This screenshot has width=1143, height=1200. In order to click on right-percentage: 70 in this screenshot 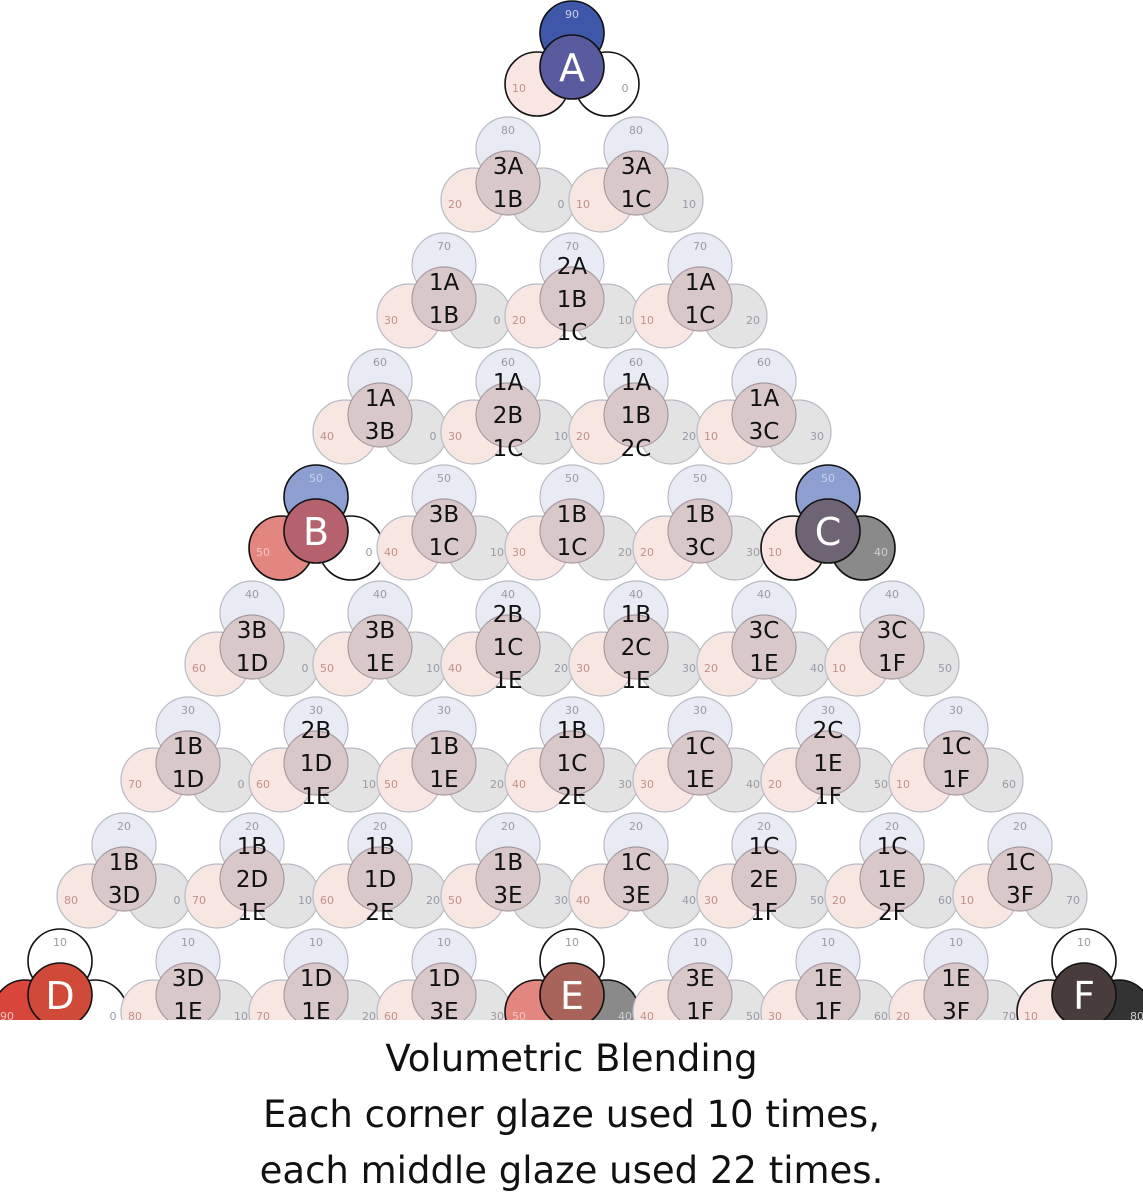, I will do `click(1009, 1015)`.